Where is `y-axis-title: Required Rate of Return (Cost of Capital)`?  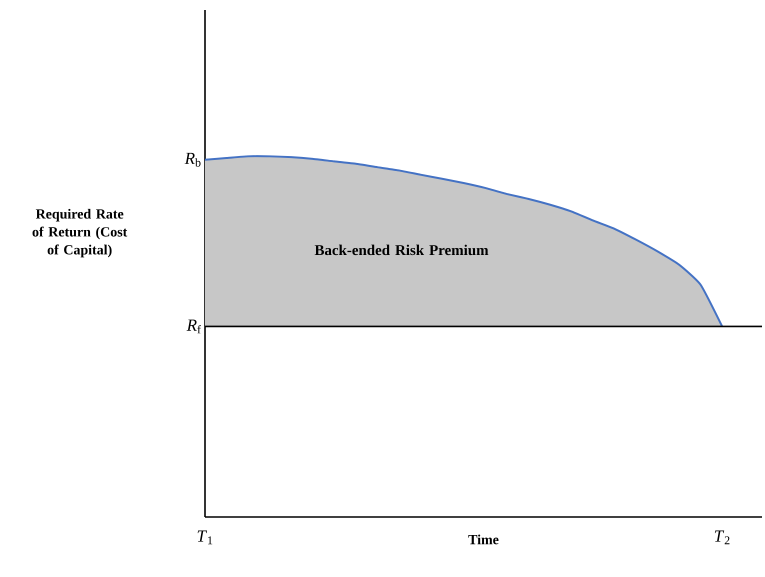 y-axis-title: Required Rate of Return (Cost of Capital) is located at coordinates (80, 233).